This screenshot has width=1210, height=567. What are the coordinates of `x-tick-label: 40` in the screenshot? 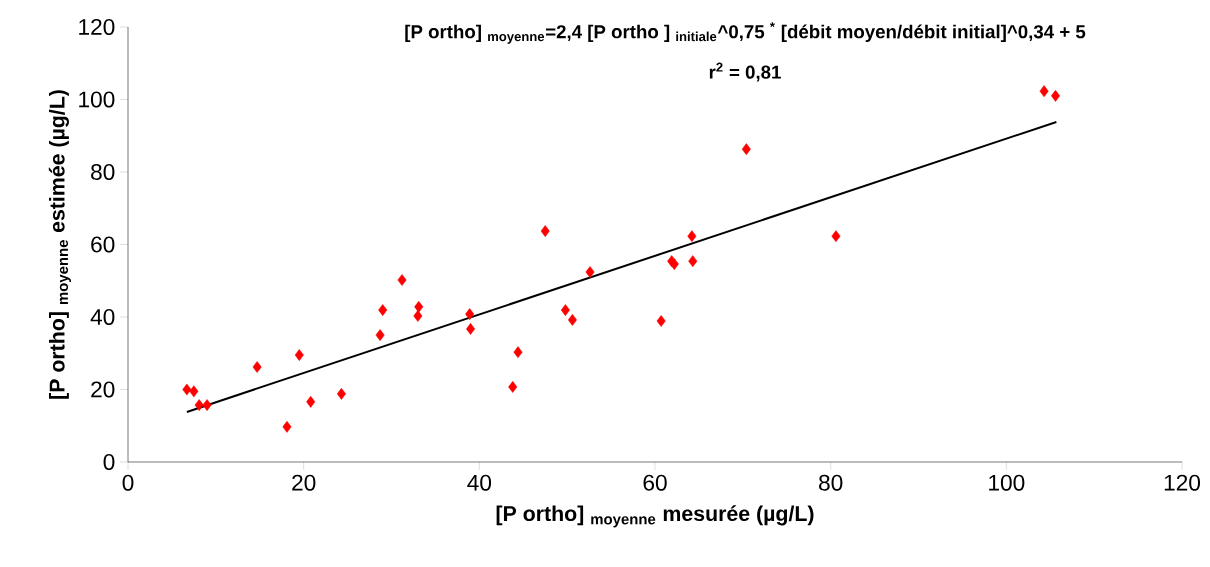 It's located at (479, 482).